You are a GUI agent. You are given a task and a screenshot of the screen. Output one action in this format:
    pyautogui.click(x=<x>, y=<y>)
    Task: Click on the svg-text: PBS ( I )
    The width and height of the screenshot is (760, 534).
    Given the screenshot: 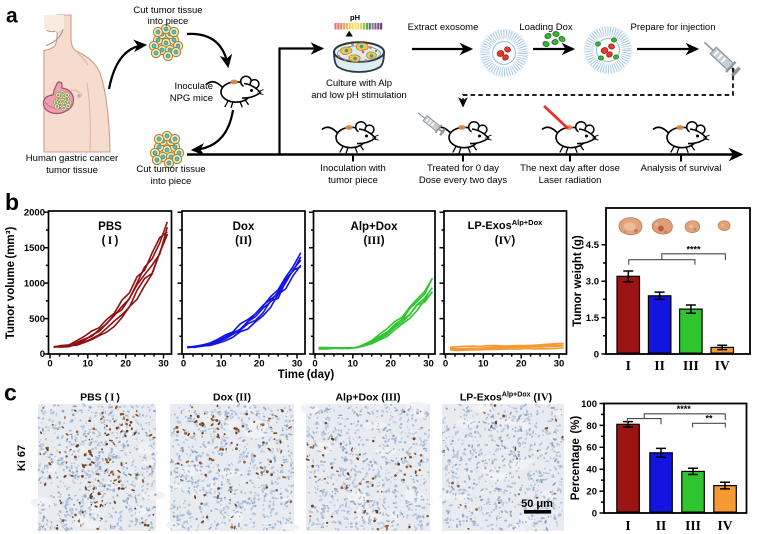 What is the action you would take?
    pyautogui.click(x=100, y=398)
    